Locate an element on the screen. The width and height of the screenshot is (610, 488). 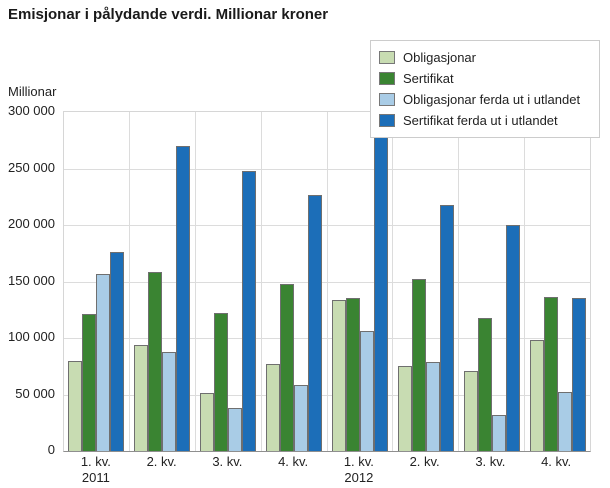
legend-item-sertifikat-utland: Sertifikat ferda ut i utlandet is located at coordinates (485, 120).